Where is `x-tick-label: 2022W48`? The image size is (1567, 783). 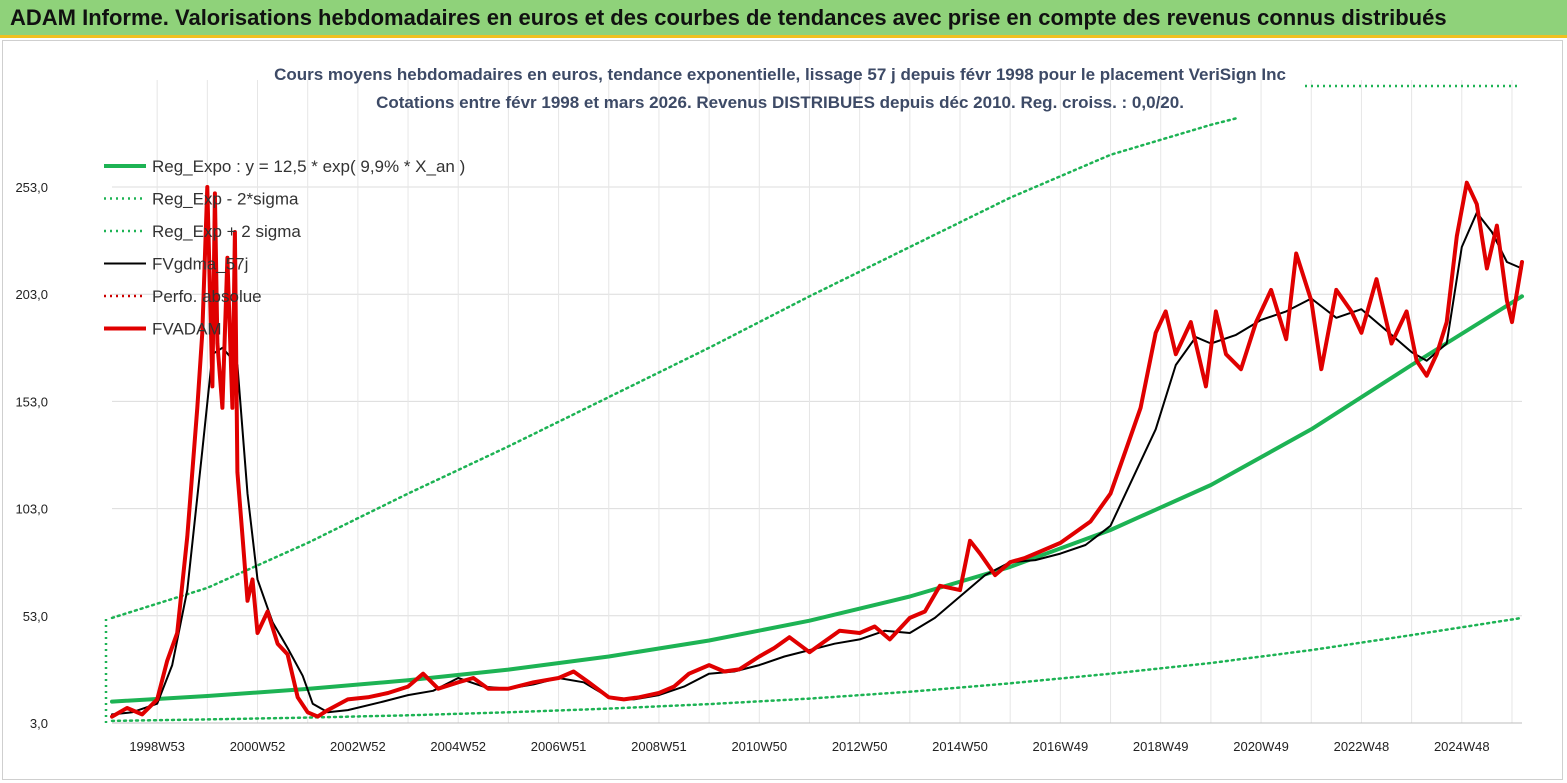 x-tick-label: 2022W48 is located at coordinates (1362, 746).